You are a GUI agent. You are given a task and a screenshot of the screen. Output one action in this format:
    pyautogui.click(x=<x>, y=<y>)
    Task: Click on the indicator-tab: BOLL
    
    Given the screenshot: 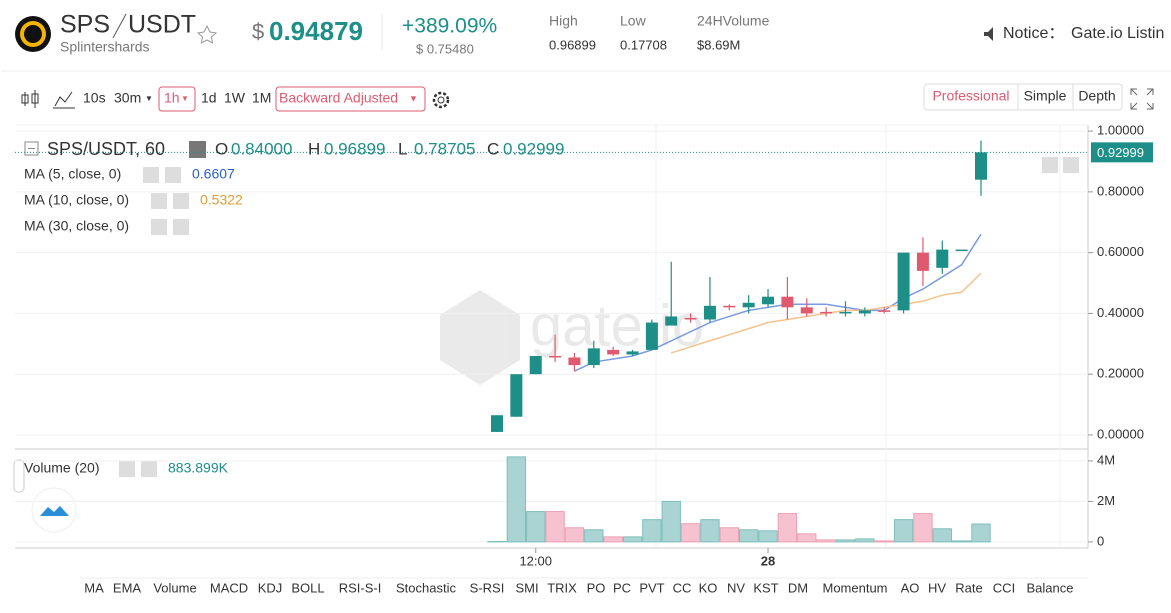 What is the action you would take?
    pyautogui.click(x=307, y=587)
    